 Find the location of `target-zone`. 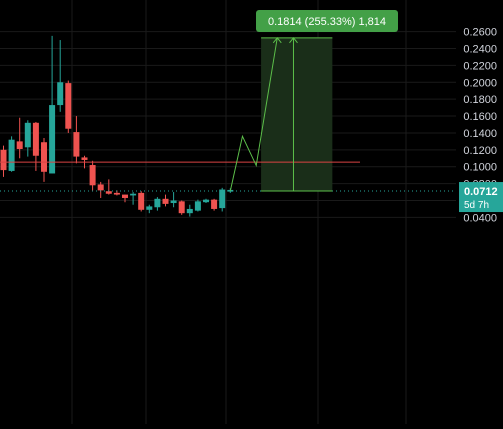

target-zone is located at coordinates (297, 114).